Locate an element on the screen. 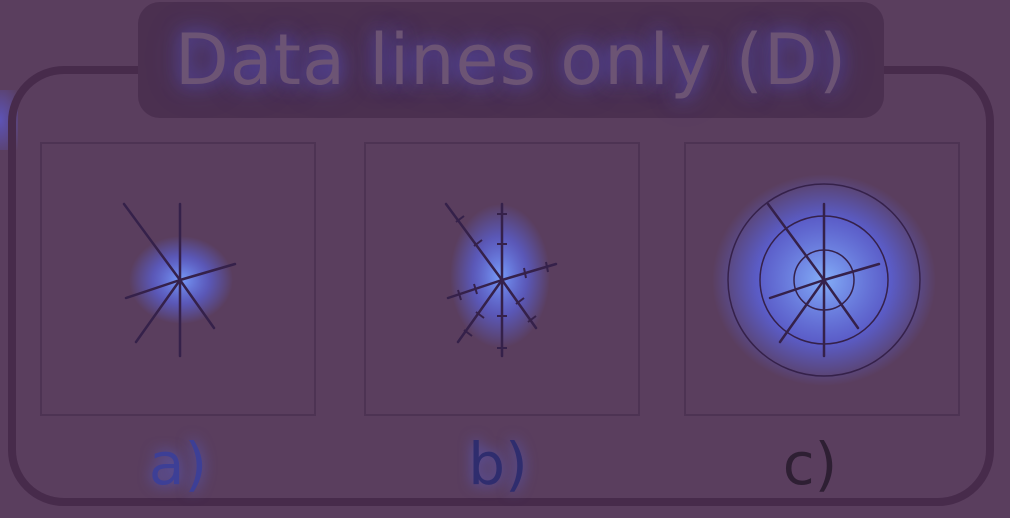 This screenshot has width=1010, height=518. caption-a: a) is located at coordinates (178, 464).